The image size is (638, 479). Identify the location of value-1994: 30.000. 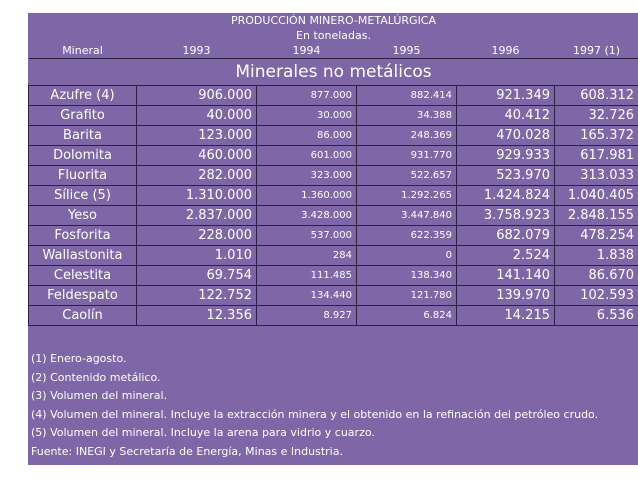
(306, 115).